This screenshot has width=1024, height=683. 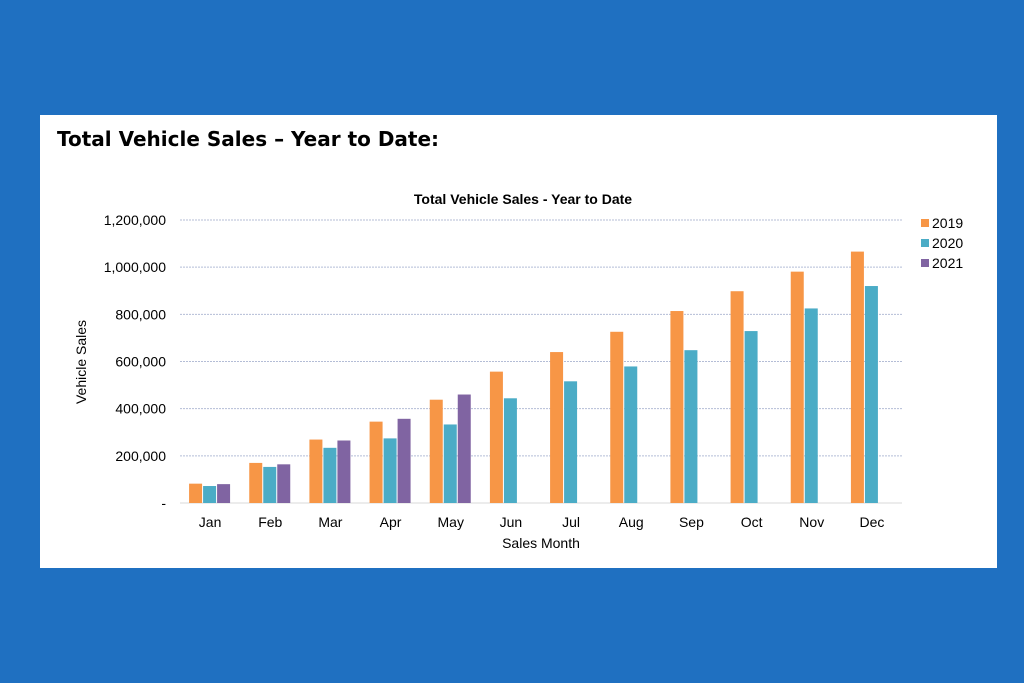 What do you see at coordinates (248, 139) in the screenshot?
I see `page-heading: Total Vehicle Sales – Year to Date:` at bounding box center [248, 139].